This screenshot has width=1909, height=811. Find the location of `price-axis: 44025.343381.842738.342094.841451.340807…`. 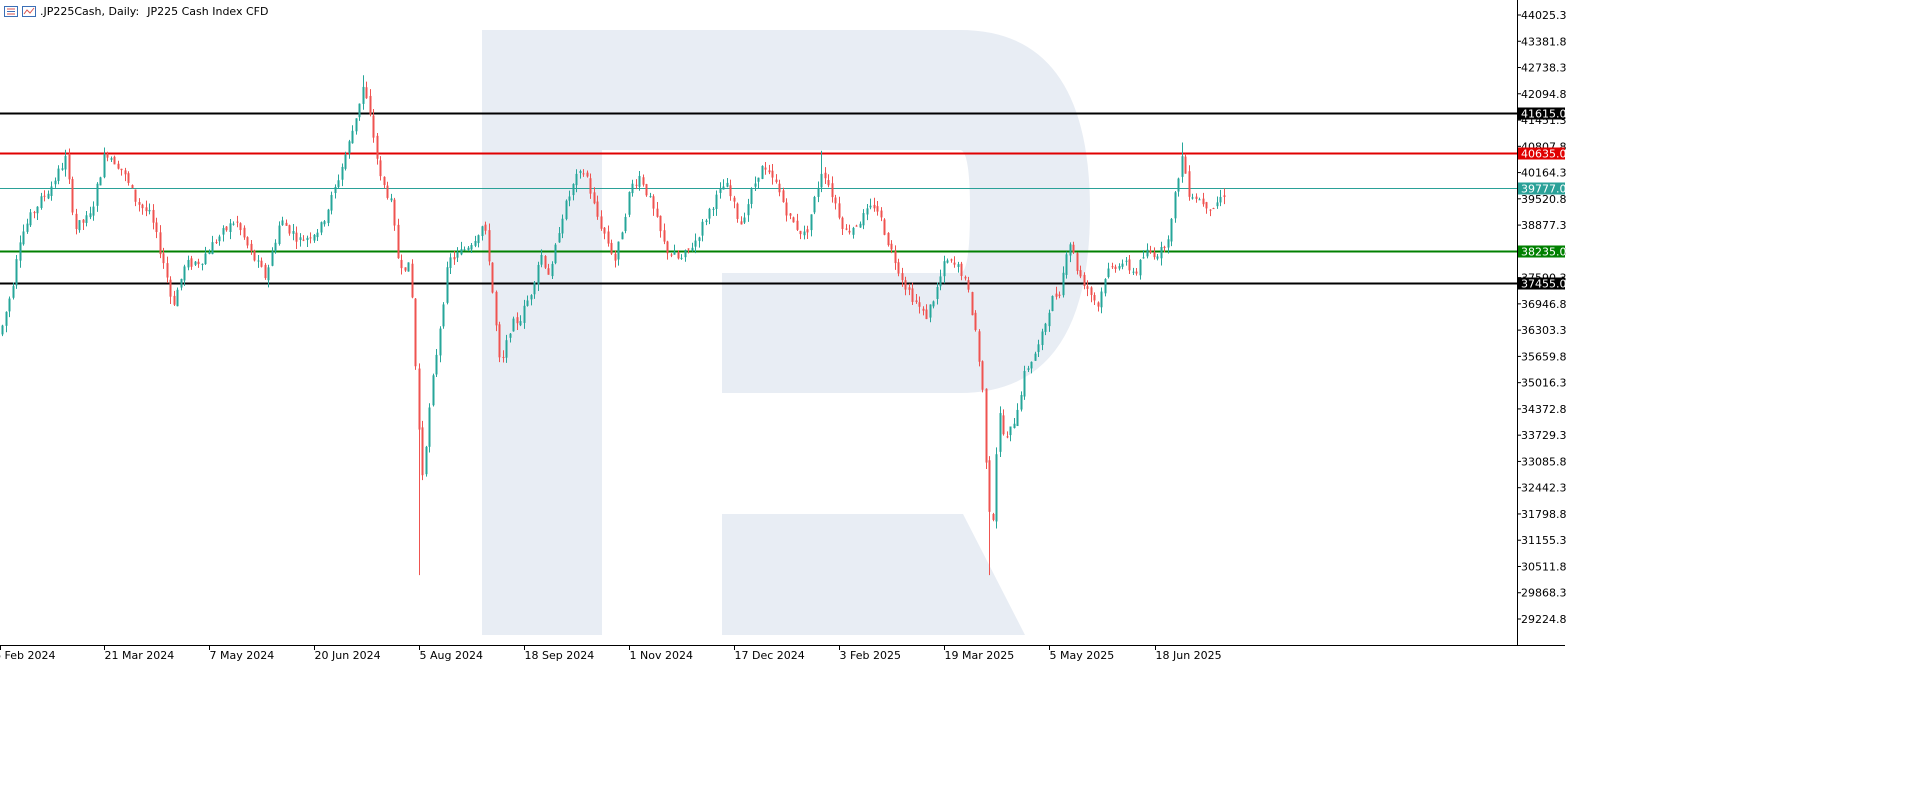

price-axis: 44025.343381.842738.342094.841451.340807… is located at coordinates (1542, 317).